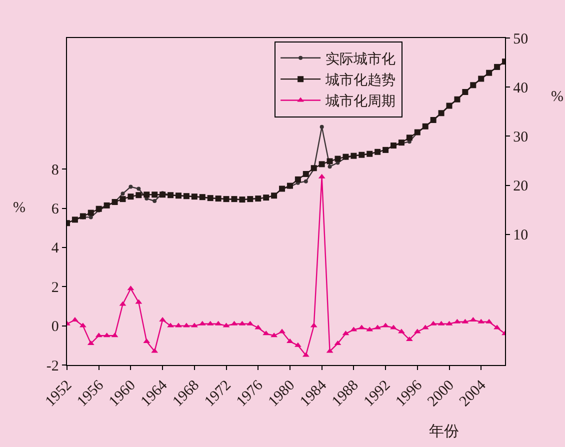 The width and height of the screenshot is (565, 447). What do you see at coordinates (186, 393) in the screenshot?
I see `x-tick-label: 1968` at bounding box center [186, 393].